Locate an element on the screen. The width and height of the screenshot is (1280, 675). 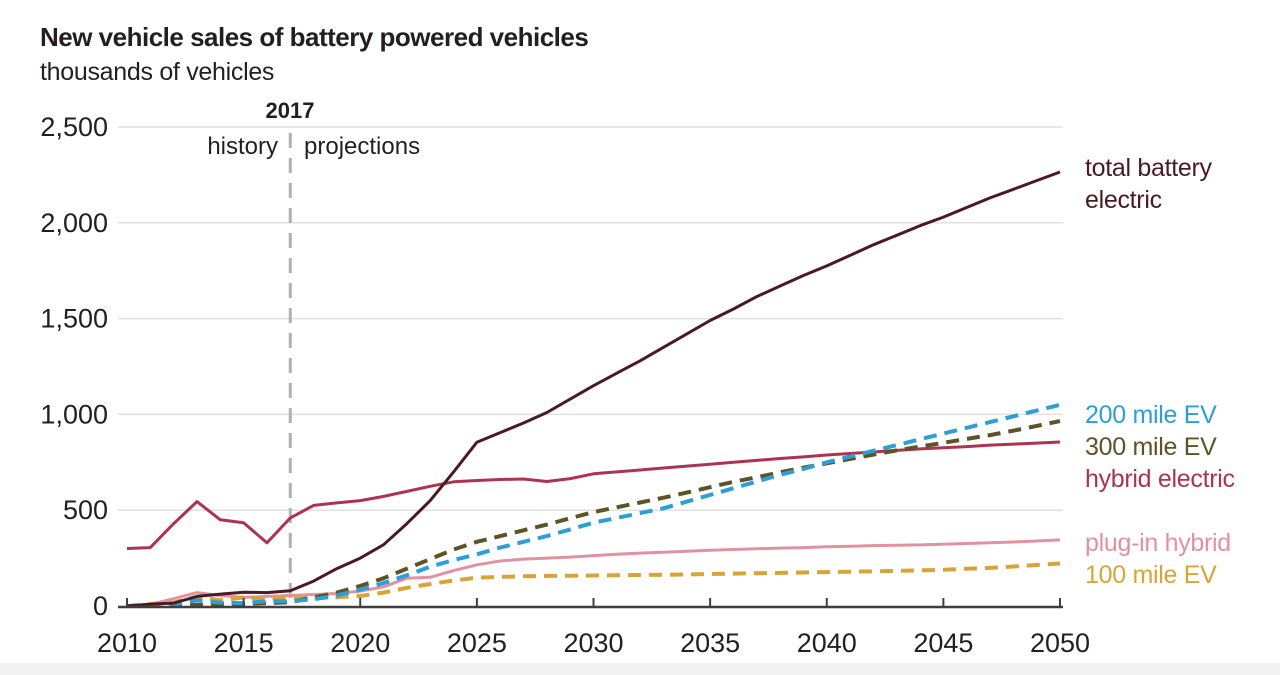
y-axis-tick-label: 2,500 is located at coordinates (74, 127).